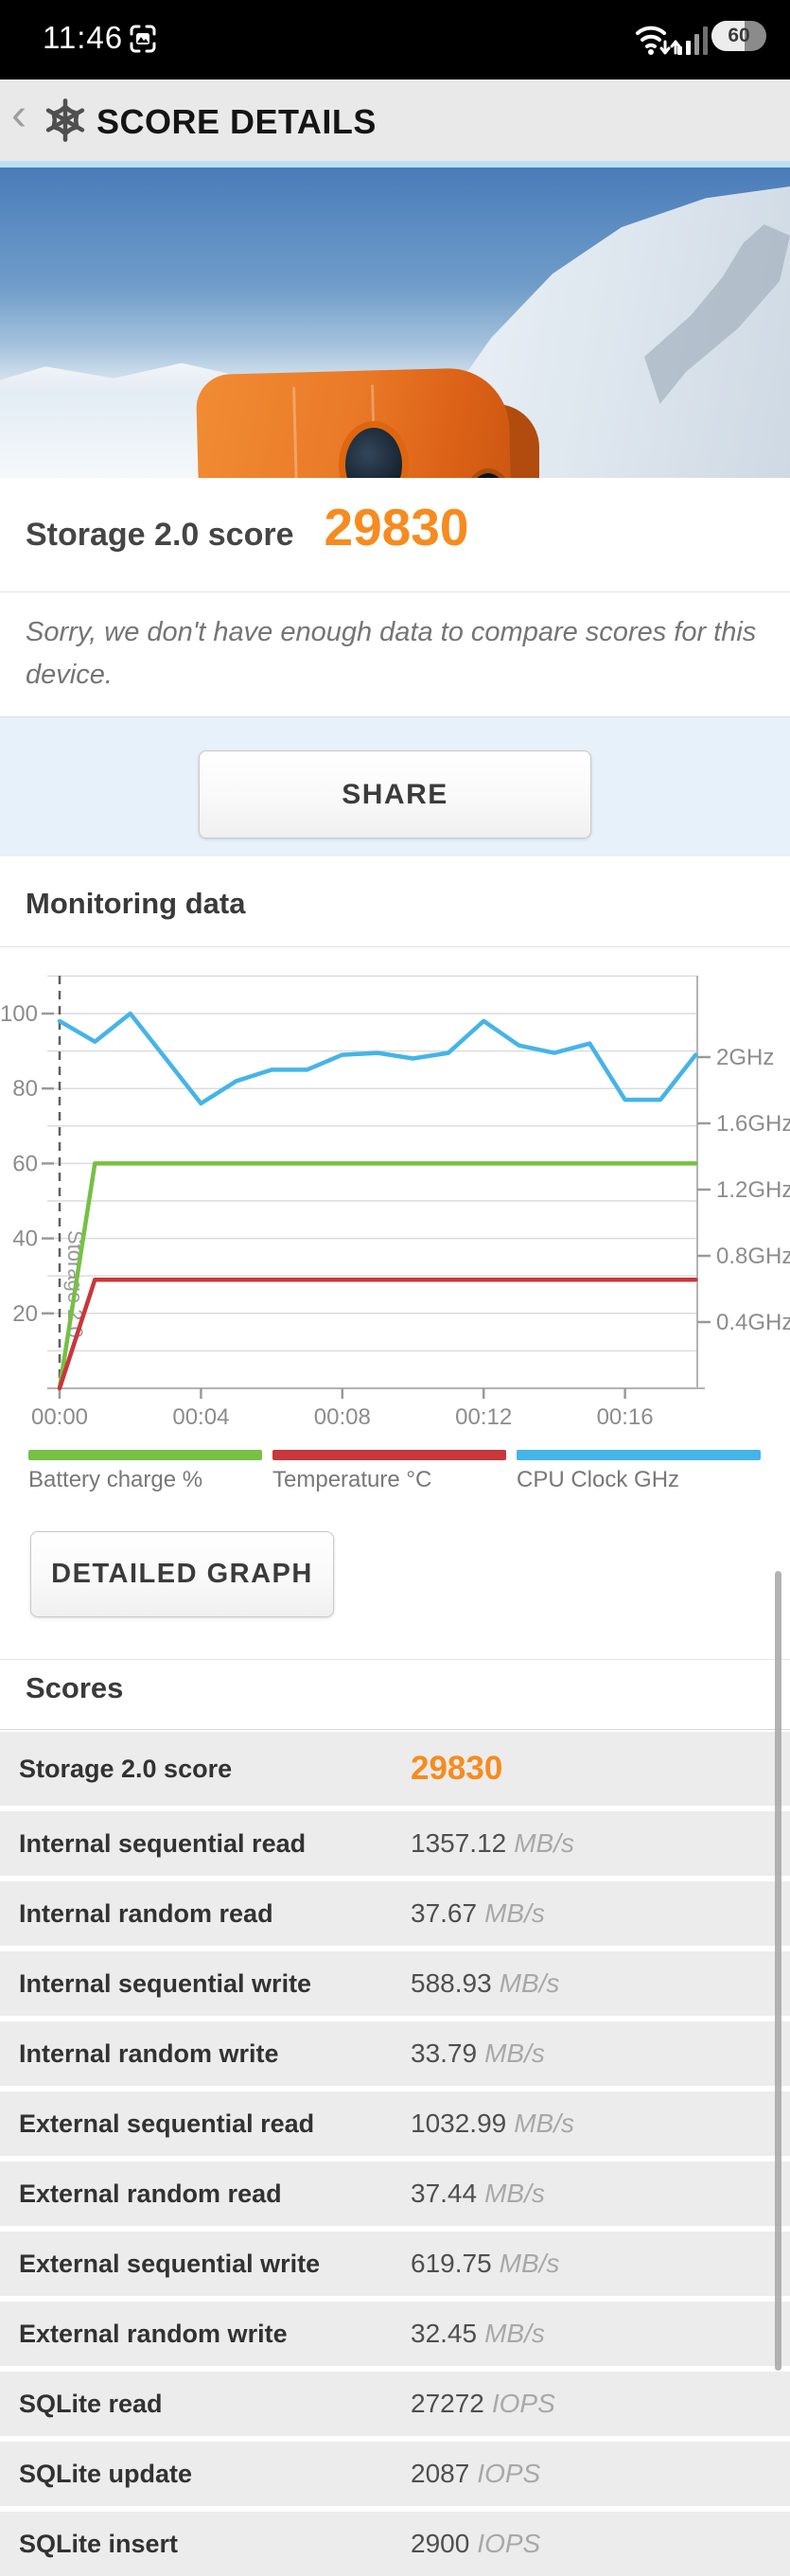 Image resolution: width=790 pixels, height=2576 pixels. Describe the element at coordinates (486, 1983) in the screenshot. I see `score-row-value: 588.93 MB/s` at that location.